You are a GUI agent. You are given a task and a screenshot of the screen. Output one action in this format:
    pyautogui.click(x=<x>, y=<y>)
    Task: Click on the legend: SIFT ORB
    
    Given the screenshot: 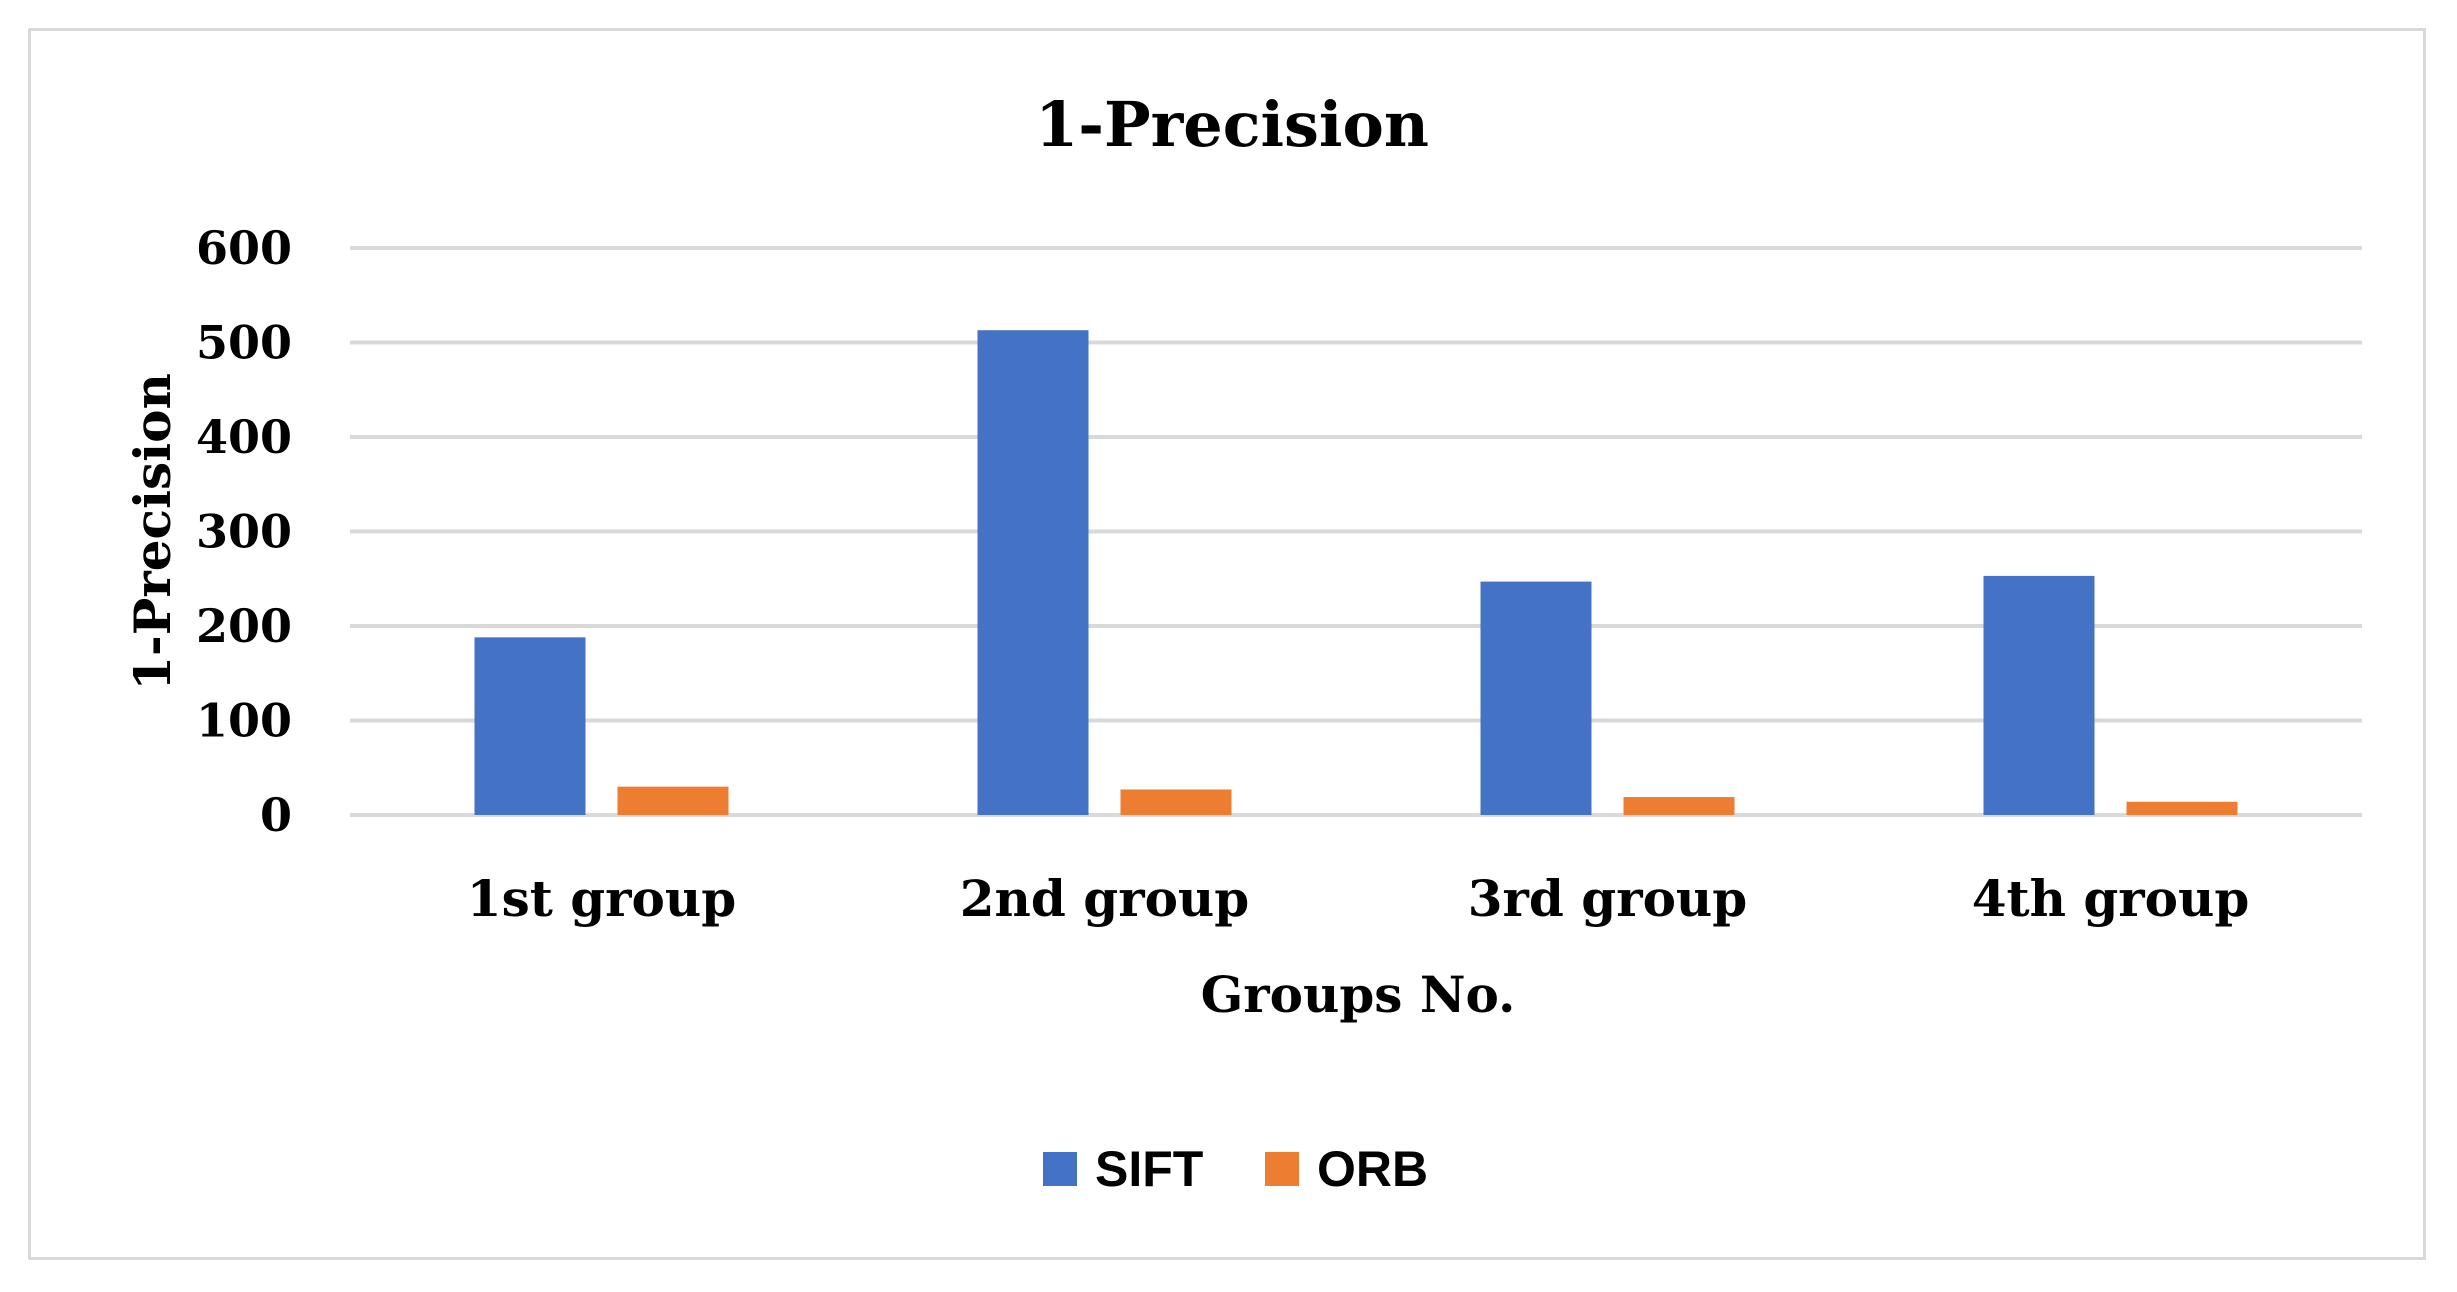 What is the action you would take?
    pyautogui.click(x=1235, y=1169)
    